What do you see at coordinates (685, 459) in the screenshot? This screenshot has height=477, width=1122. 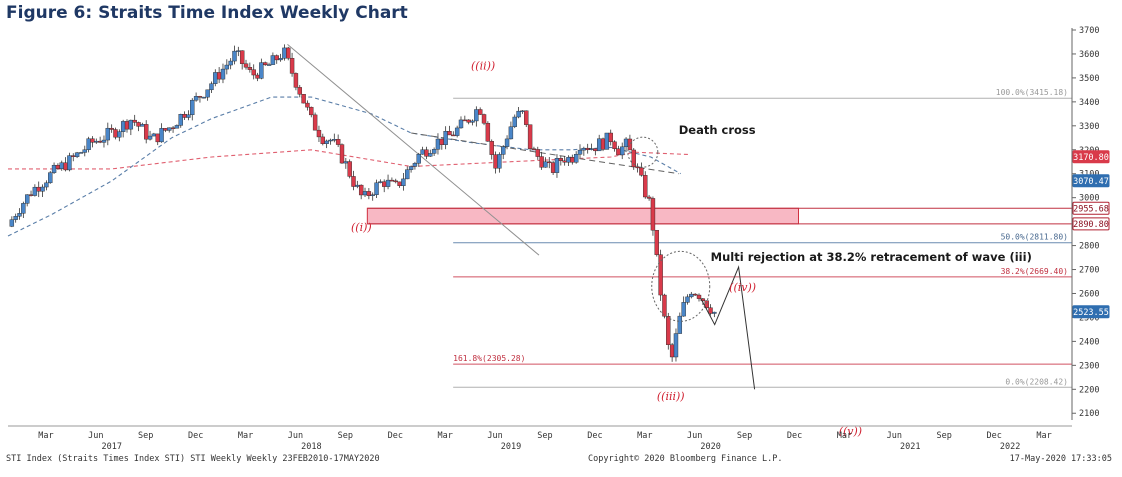 I see `footer-copyright: Copyright© 2020 Bloomberg Finance L.P.` at bounding box center [685, 459].